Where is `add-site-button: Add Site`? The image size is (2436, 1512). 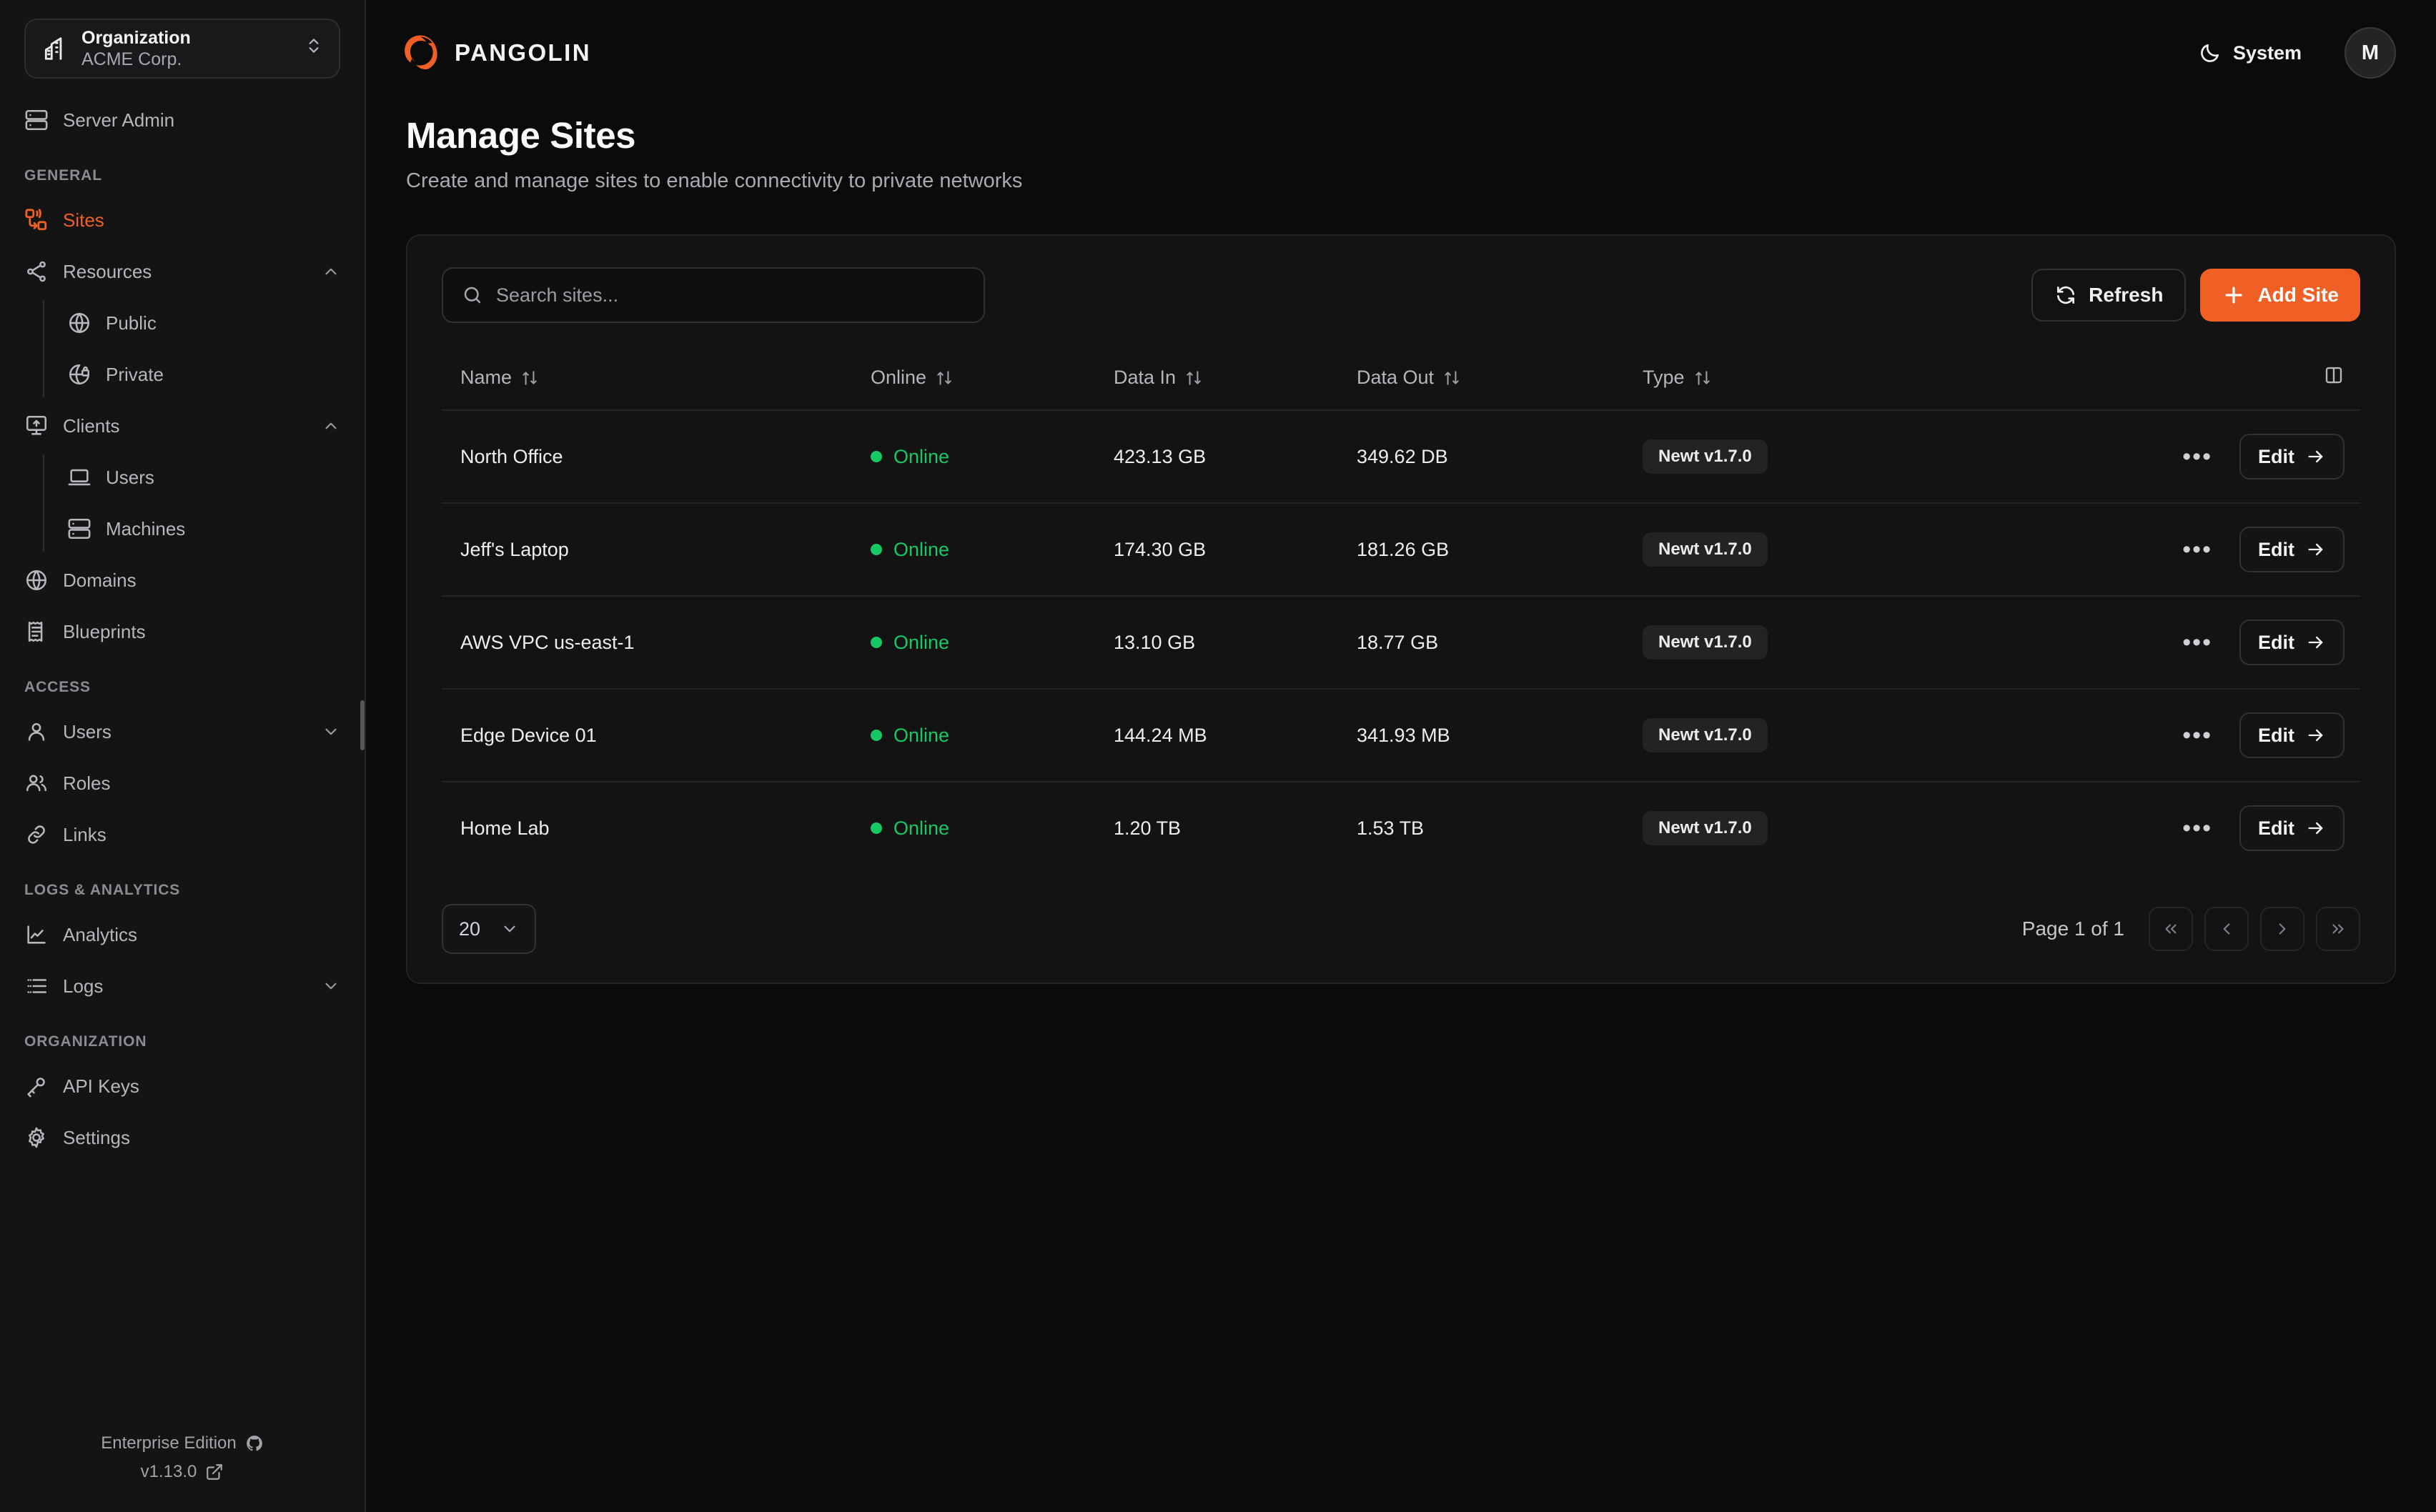
add-site-button: Add Site is located at coordinates (2280, 295).